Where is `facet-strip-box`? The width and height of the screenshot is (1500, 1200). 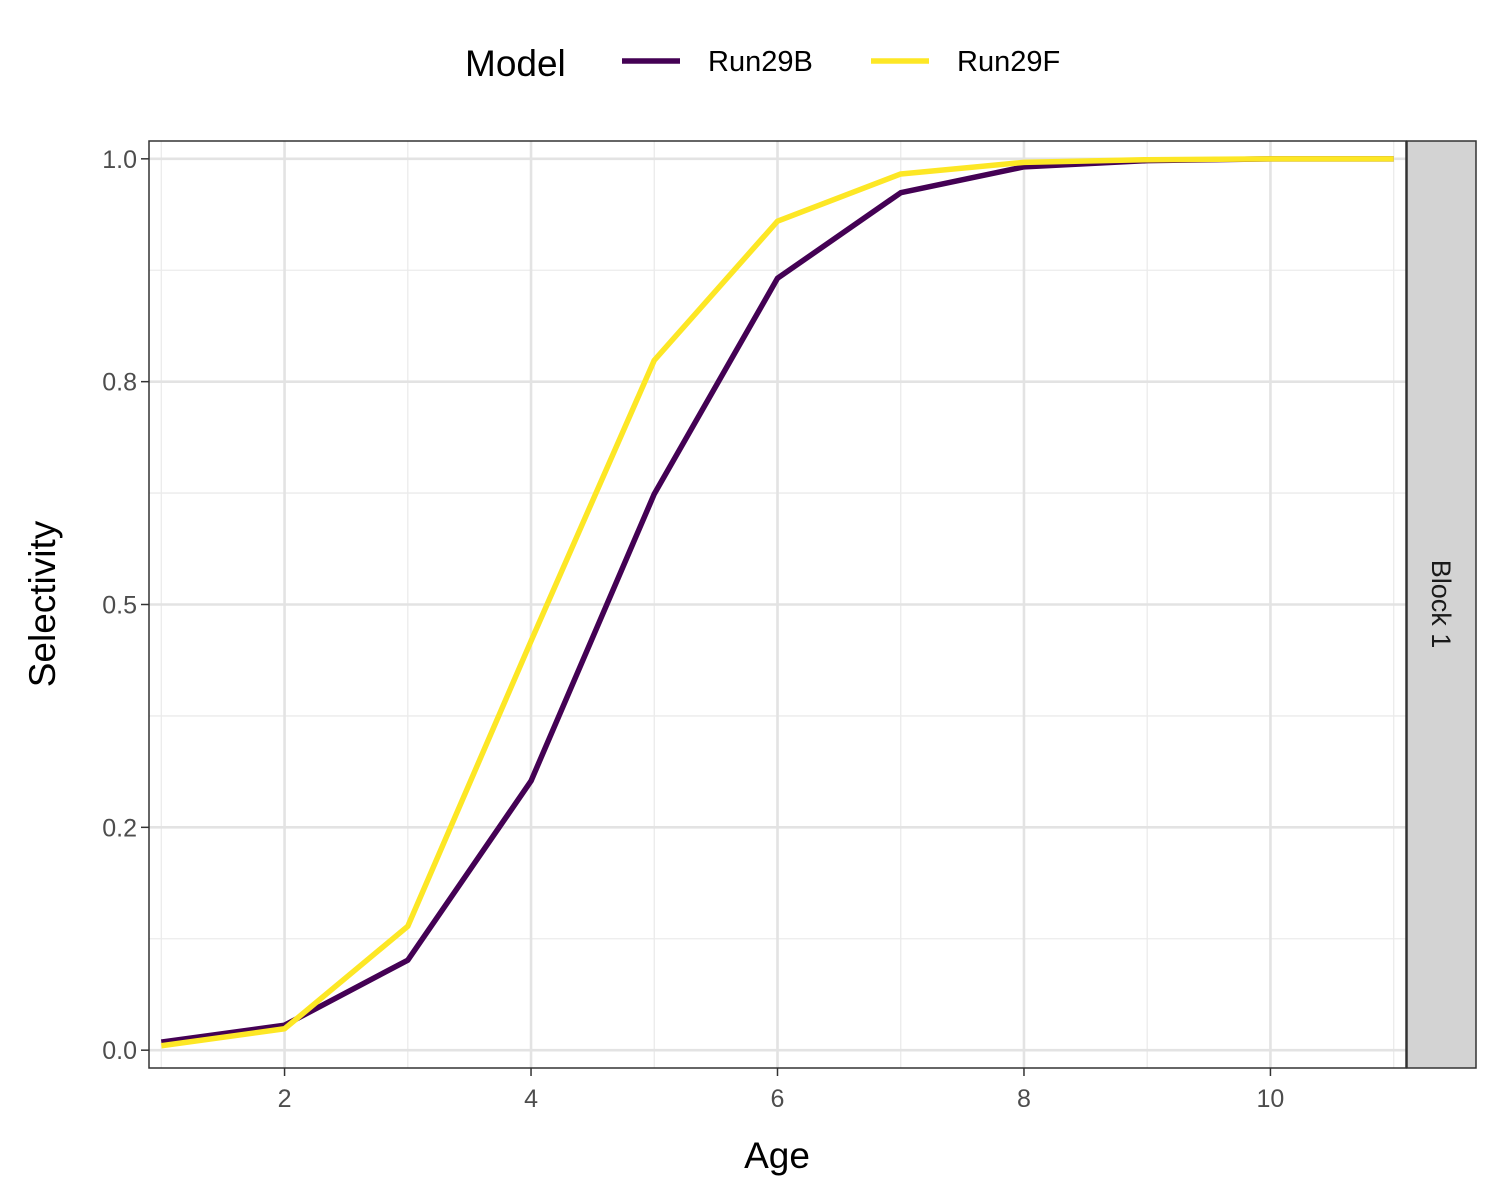 facet-strip-box is located at coordinates (1441, 604).